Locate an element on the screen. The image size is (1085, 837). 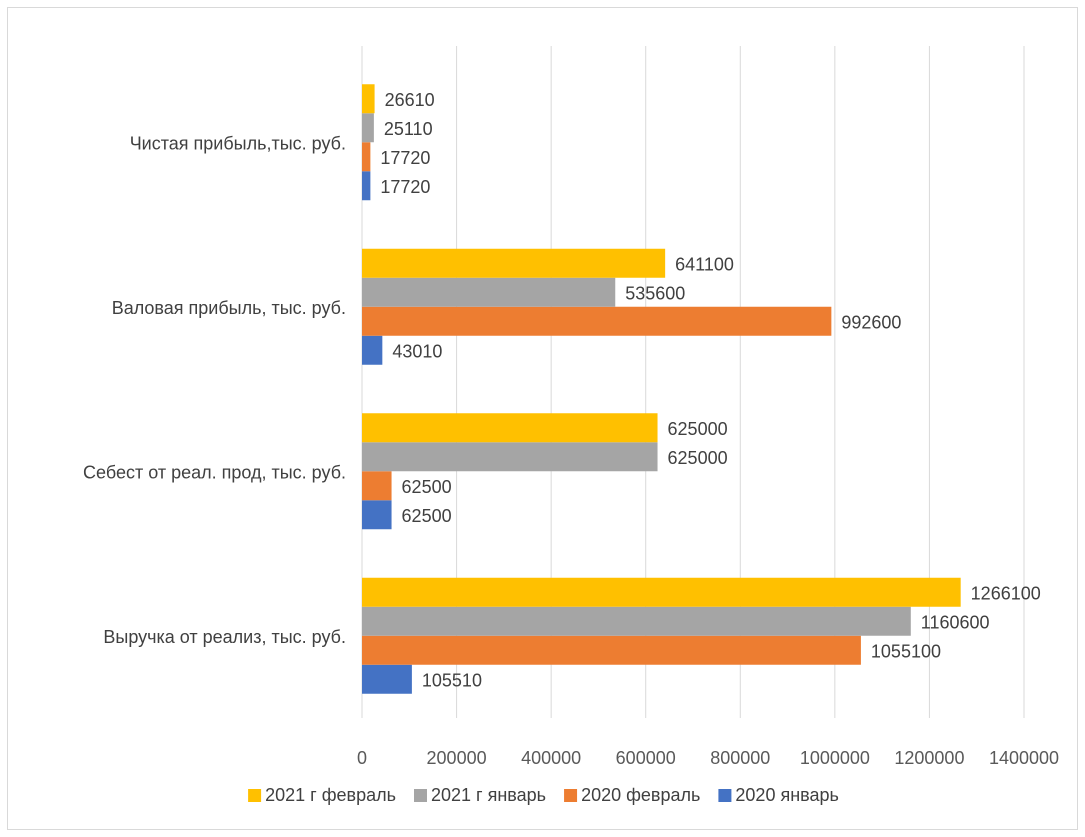
data-label: 535600 is located at coordinates (655, 293).